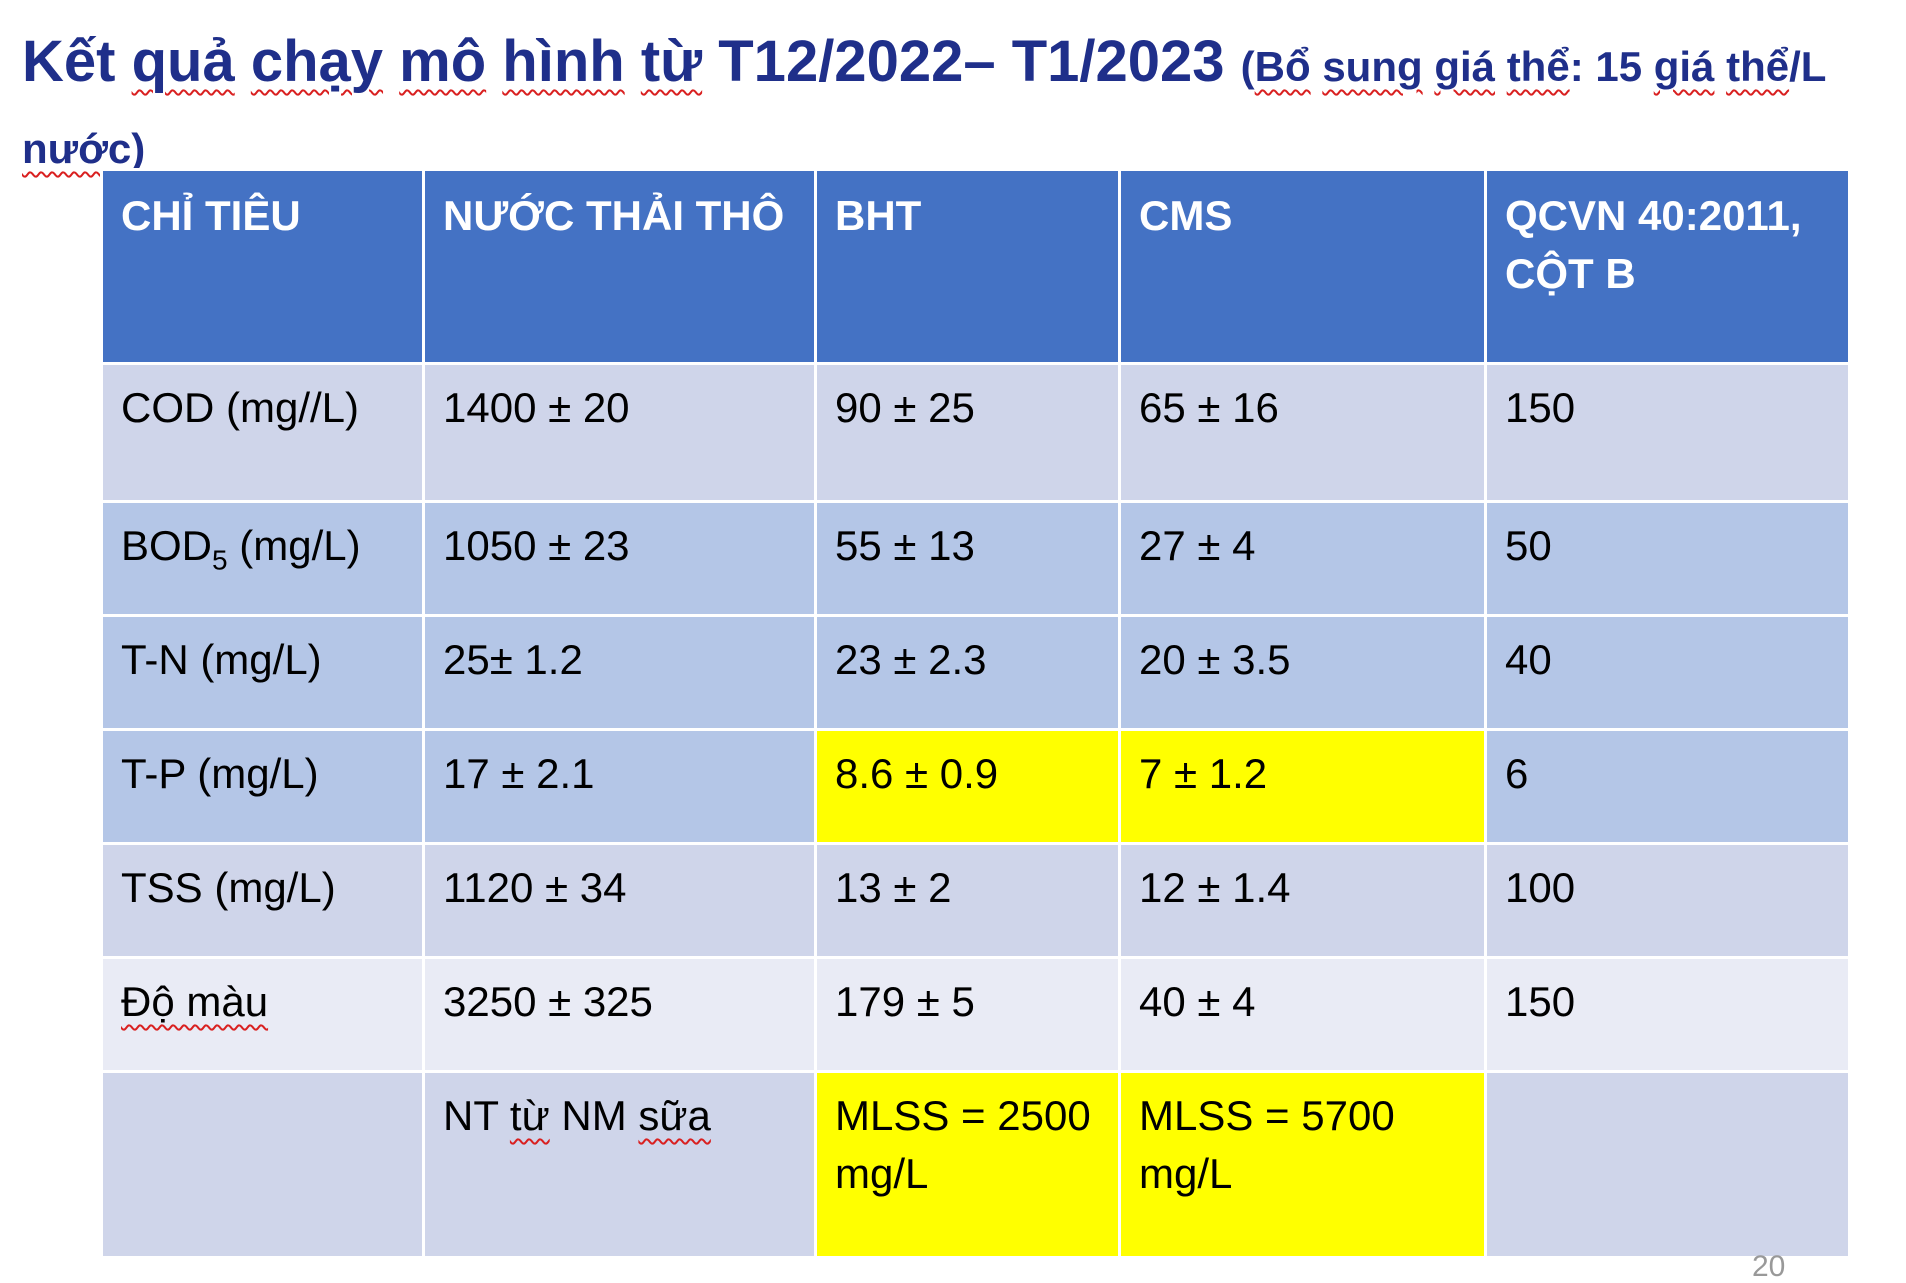 Image resolution: width=1906 pixels, height=1283 pixels. I want to click on page-number: 20, so click(1769, 1266).